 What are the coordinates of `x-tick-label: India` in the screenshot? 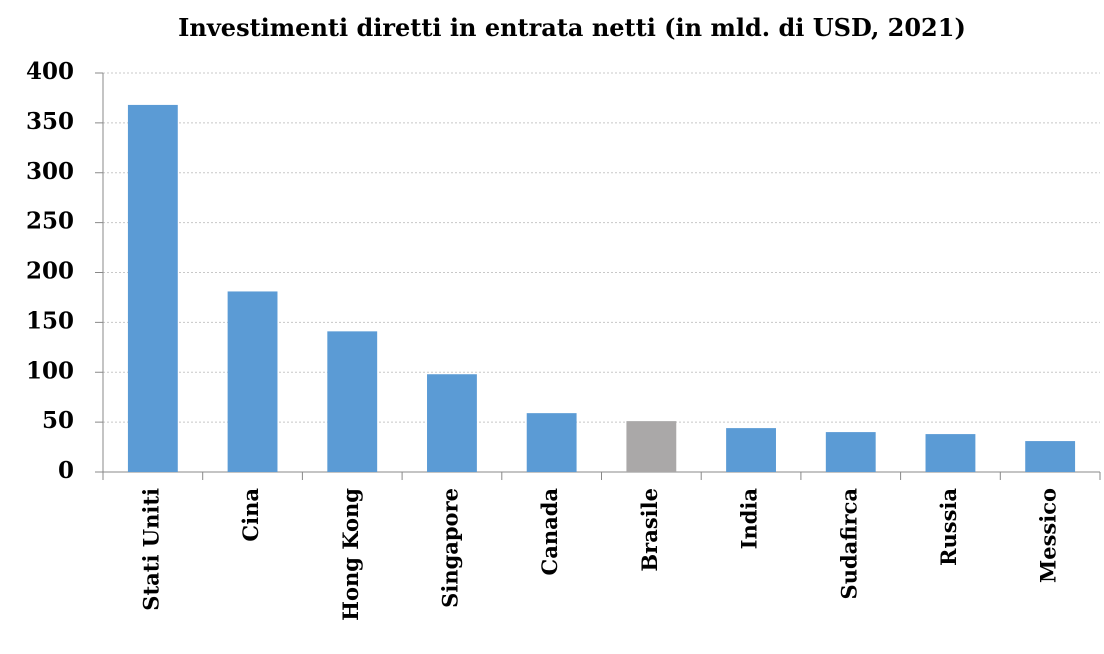 It's located at (749, 519).